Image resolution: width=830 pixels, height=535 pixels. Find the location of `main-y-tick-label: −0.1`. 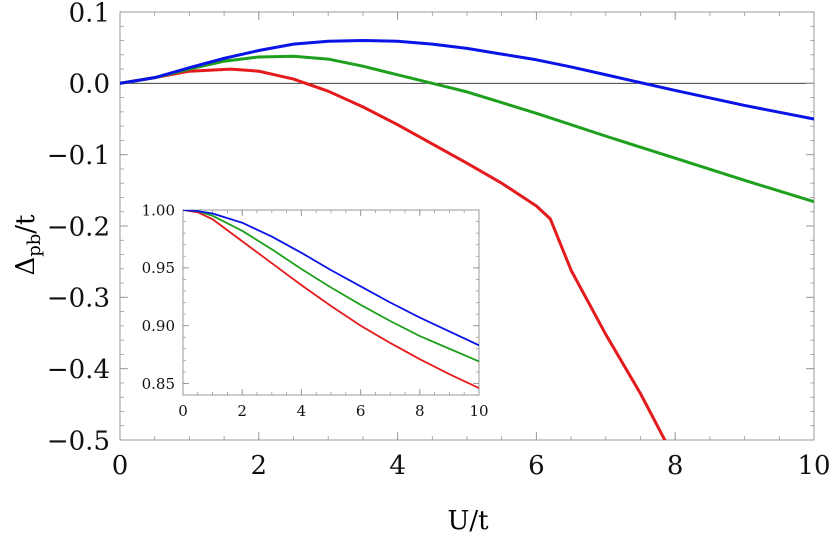

main-y-tick-label: −0.1 is located at coordinates (78, 156).